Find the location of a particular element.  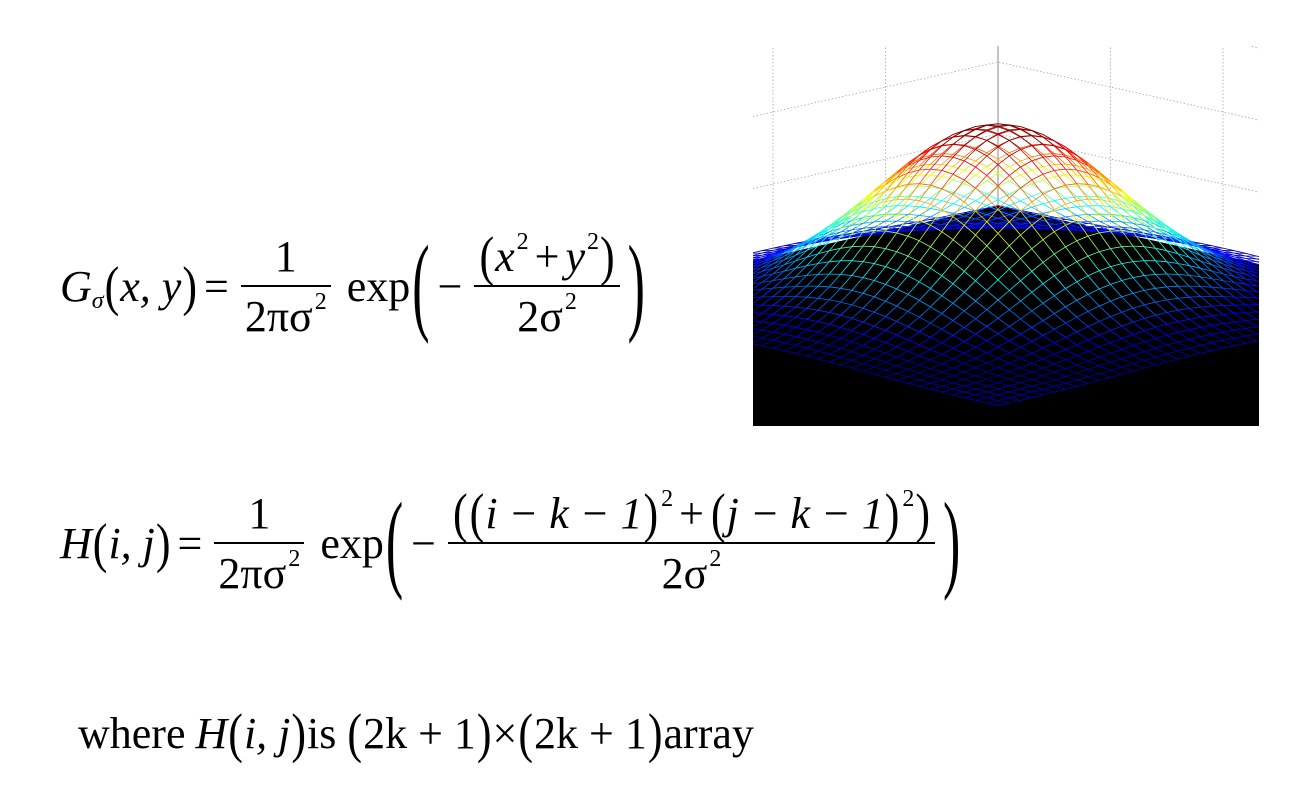

is-word: is is located at coordinates (322, 733).